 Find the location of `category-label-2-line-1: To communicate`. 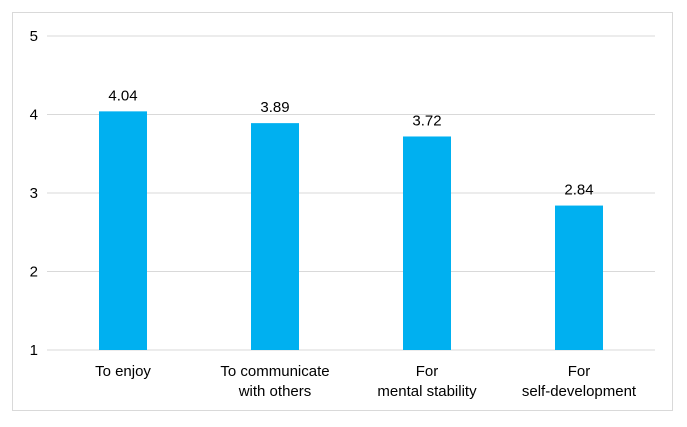

category-label-2-line-1: To communicate is located at coordinates (274, 371).